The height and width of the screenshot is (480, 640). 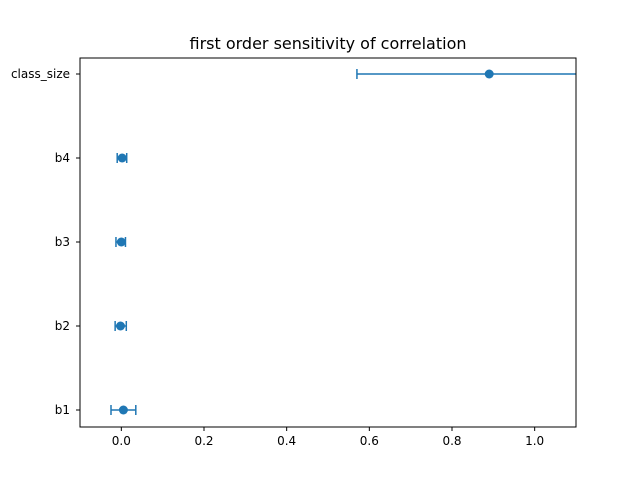 What do you see at coordinates (534, 441) in the screenshot?
I see `x-tick-label: 1.0` at bounding box center [534, 441].